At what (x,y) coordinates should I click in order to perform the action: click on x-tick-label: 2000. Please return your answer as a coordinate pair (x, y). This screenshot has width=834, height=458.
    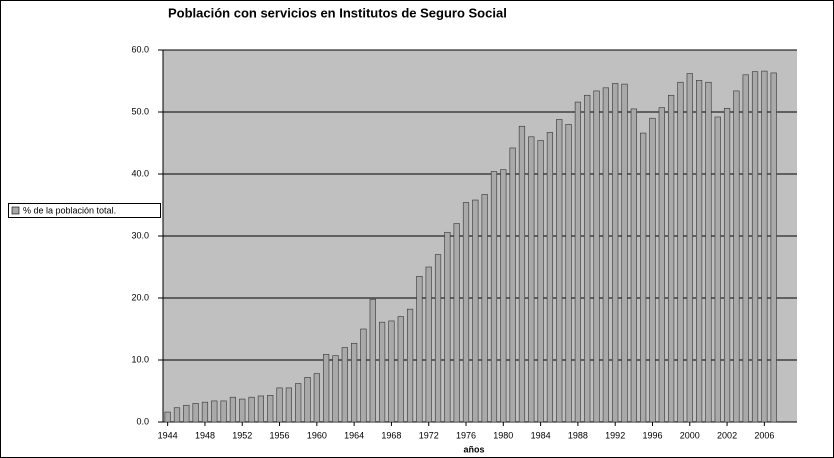
    Looking at the image, I should click on (690, 435).